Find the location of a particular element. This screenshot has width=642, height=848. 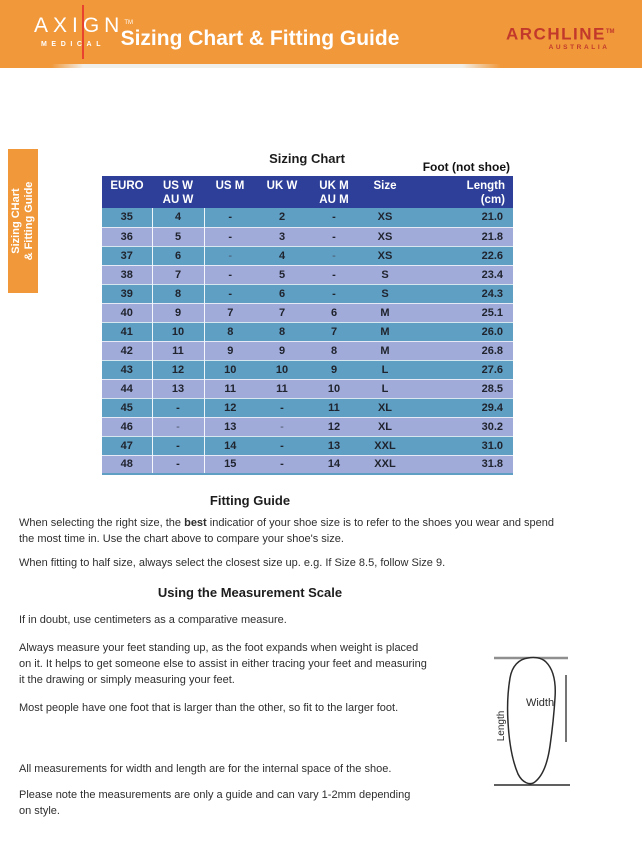

axign-wordmark: AXIGN is located at coordinates (79, 25).